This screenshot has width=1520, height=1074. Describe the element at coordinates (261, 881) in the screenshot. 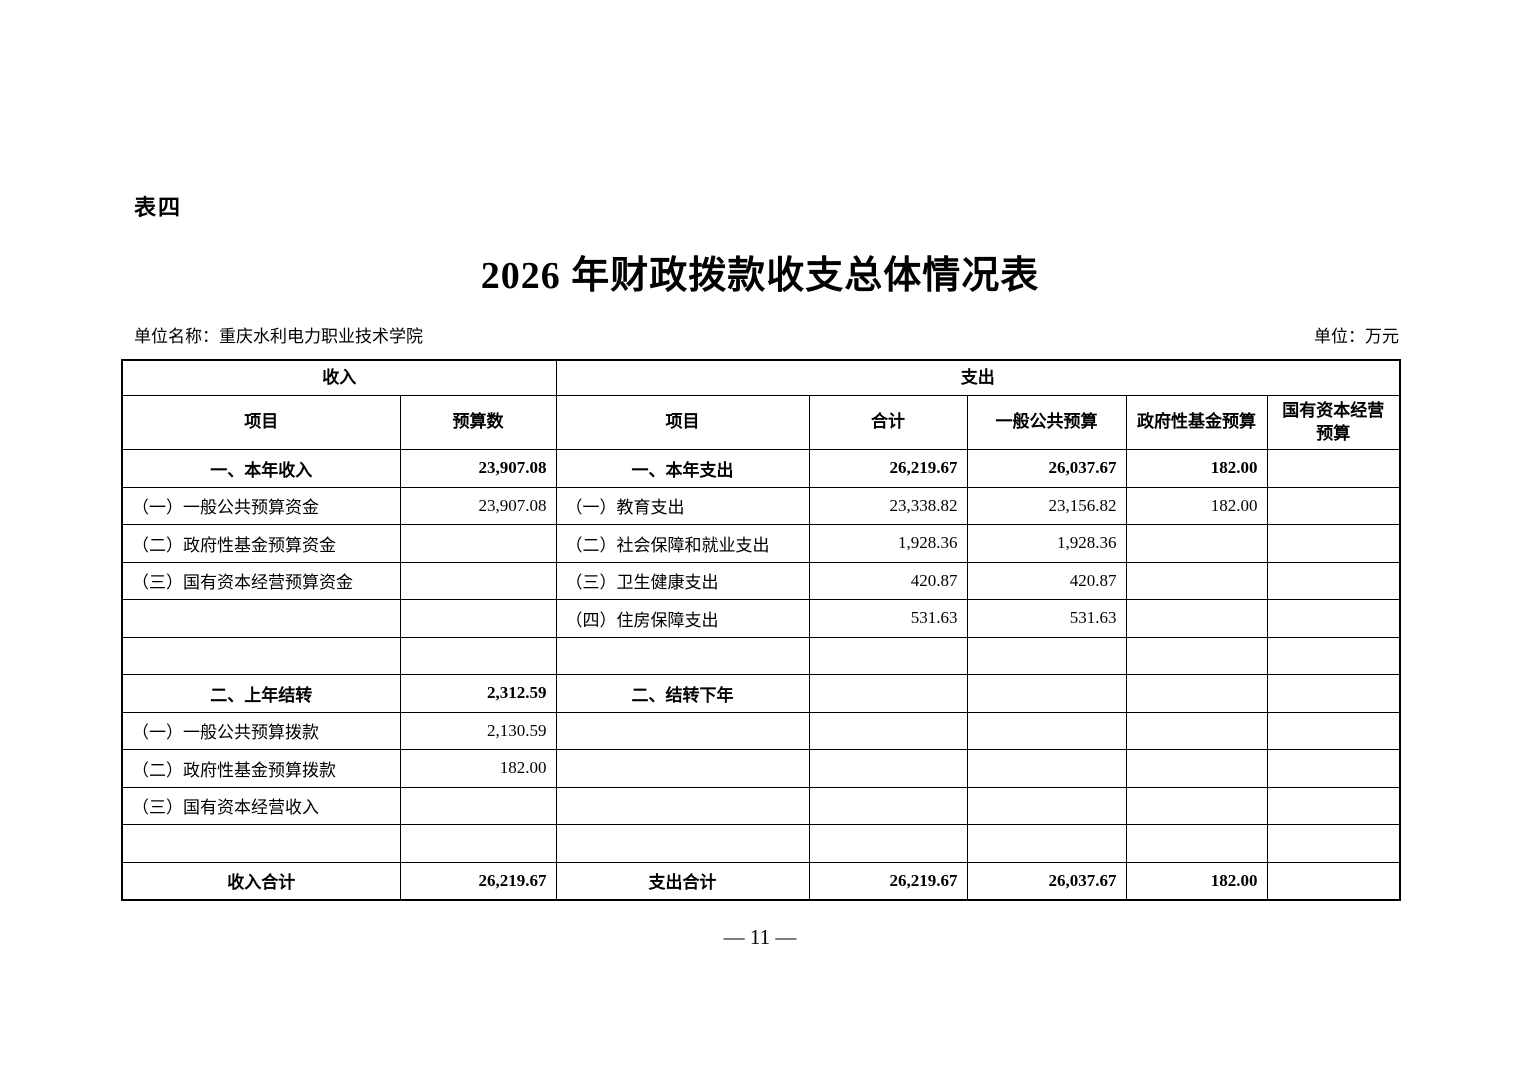

I see `income-item-cell: 收入合计` at that location.